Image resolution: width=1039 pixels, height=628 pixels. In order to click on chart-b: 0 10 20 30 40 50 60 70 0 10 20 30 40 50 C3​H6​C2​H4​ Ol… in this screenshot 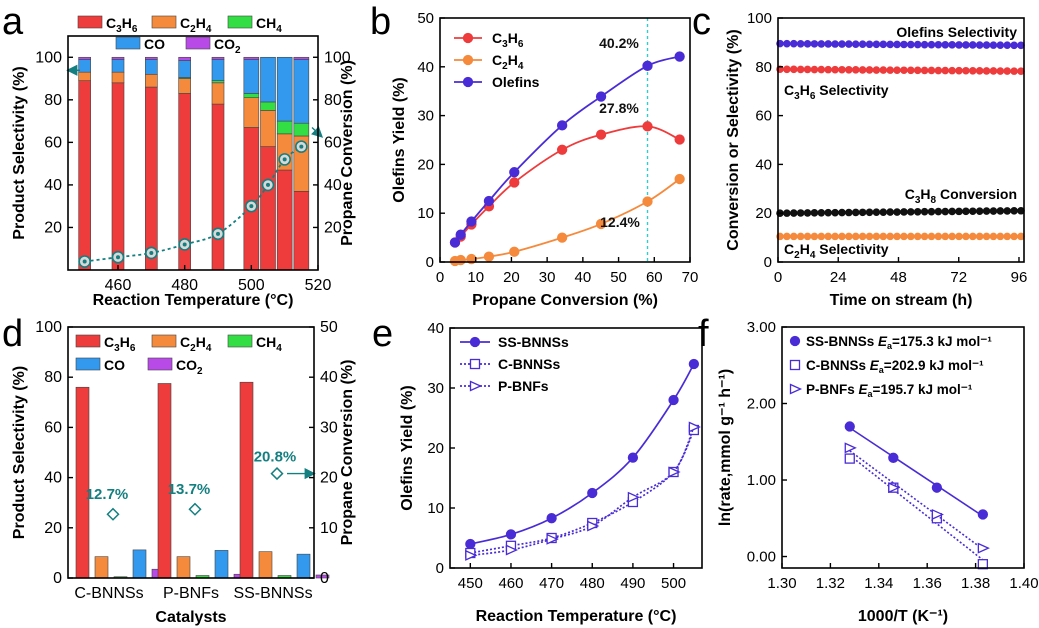, I will do `click(544, 159)`.